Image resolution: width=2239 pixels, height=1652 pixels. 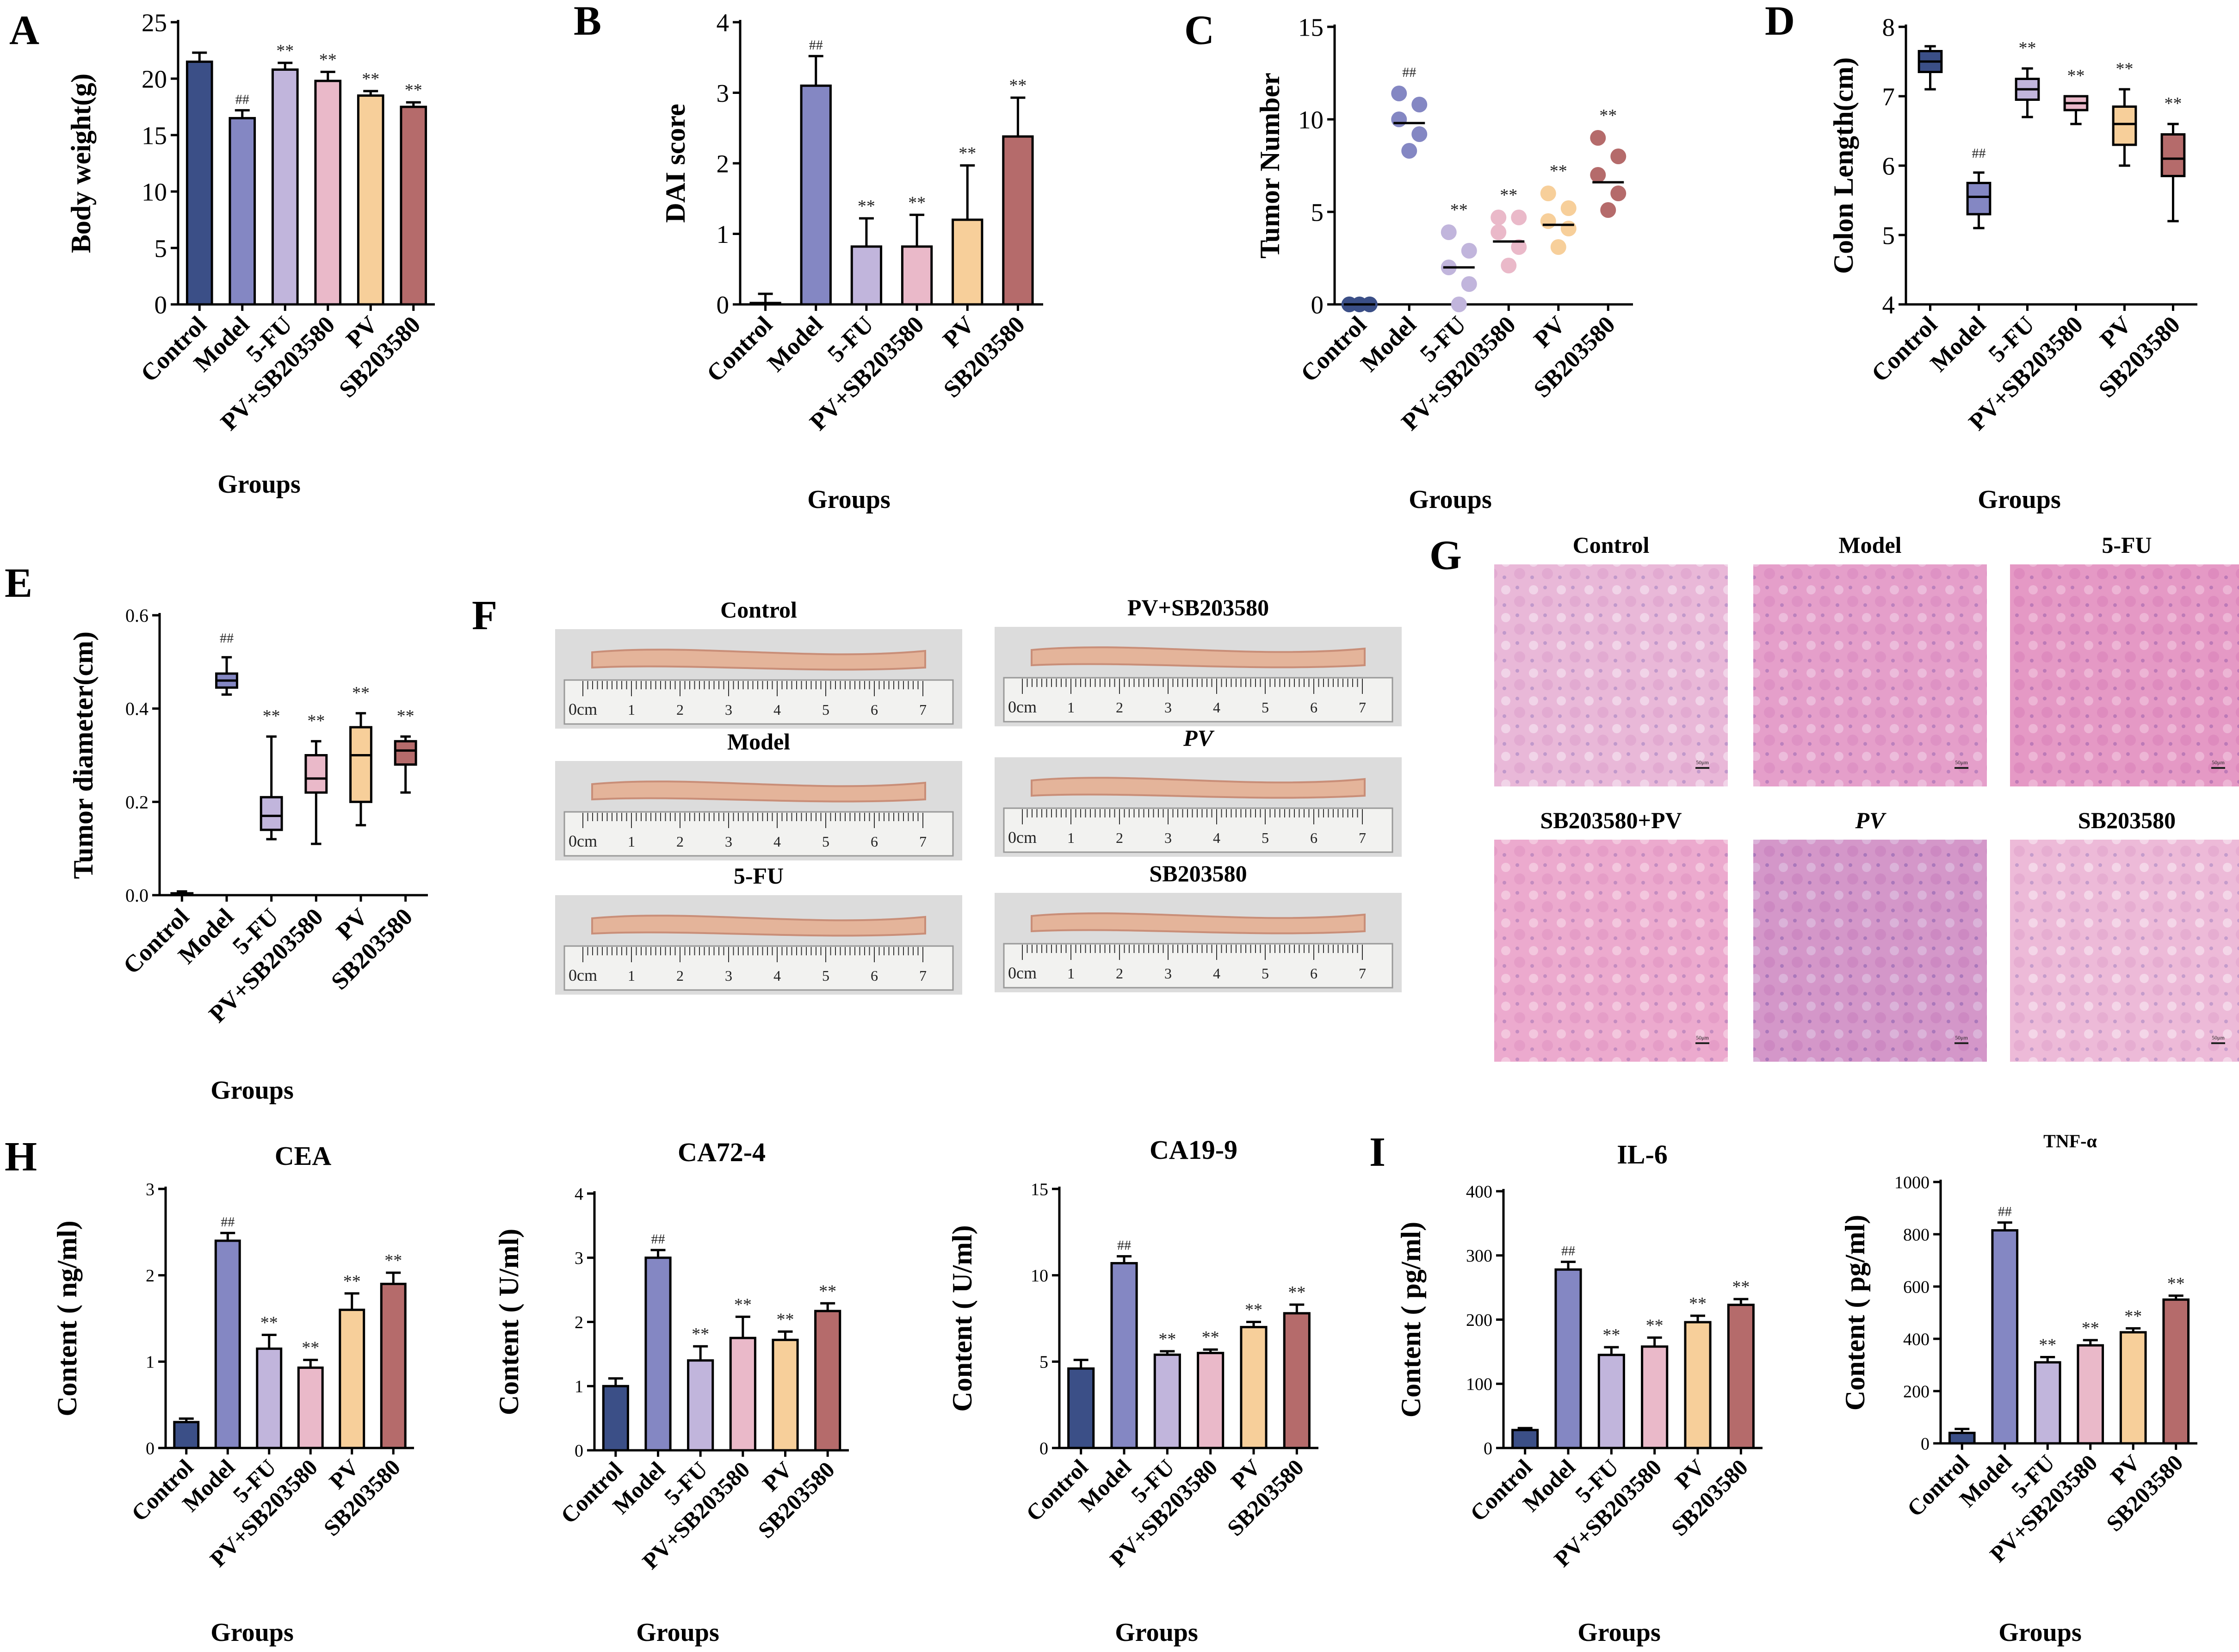 What do you see at coordinates (1446, 555) in the screenshot?
I see `panel-letter-g: G` at bounding box center [1446, 555].